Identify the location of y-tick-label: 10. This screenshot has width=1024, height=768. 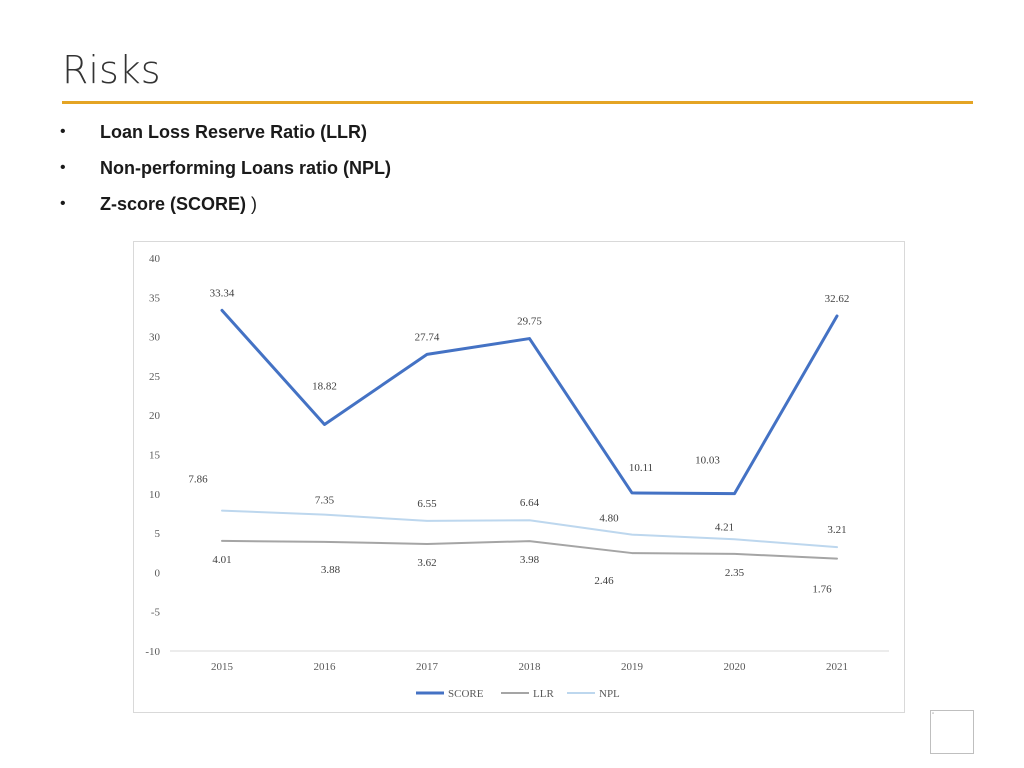
(155, 495).